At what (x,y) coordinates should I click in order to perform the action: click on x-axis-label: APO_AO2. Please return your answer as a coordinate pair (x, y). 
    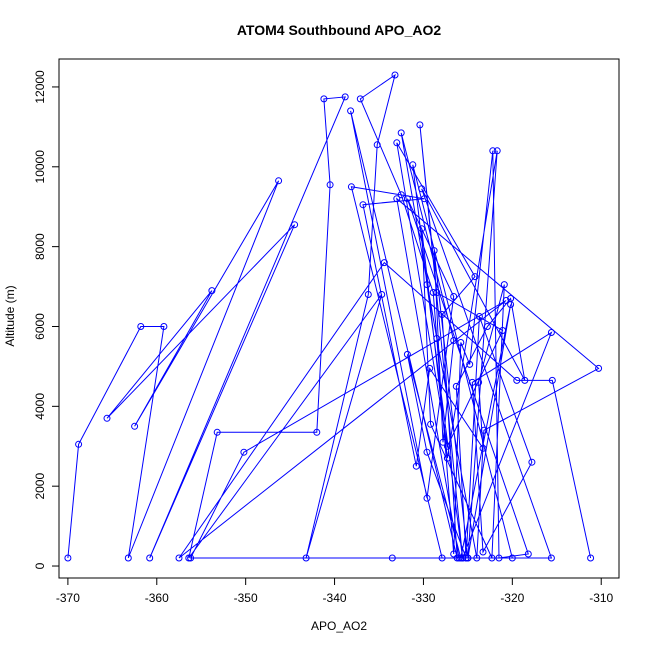
    Looking at the image, I should click on (339, 626).